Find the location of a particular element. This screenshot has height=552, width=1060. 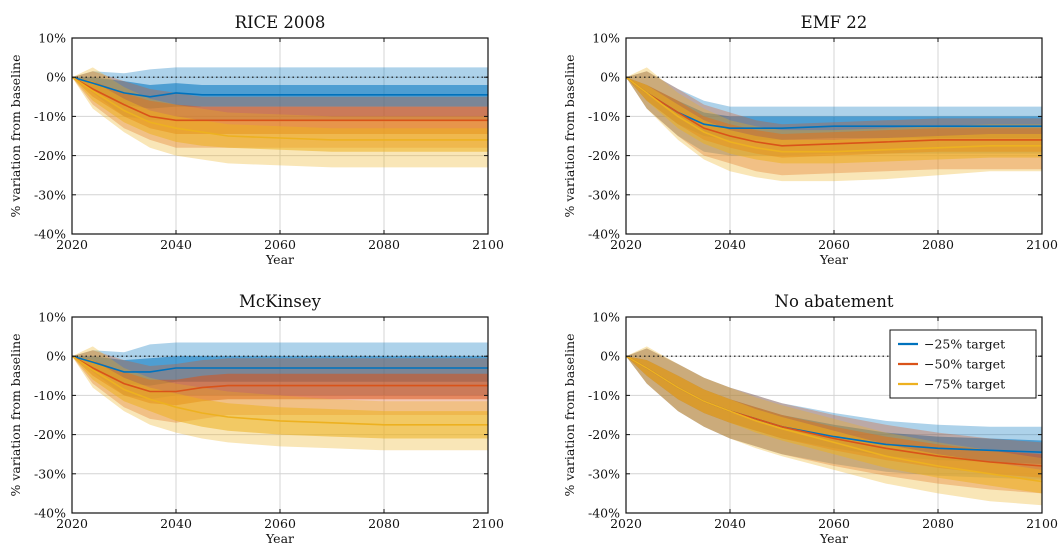

chart-title: RICE 2008 is located at coordinates (280, 22).